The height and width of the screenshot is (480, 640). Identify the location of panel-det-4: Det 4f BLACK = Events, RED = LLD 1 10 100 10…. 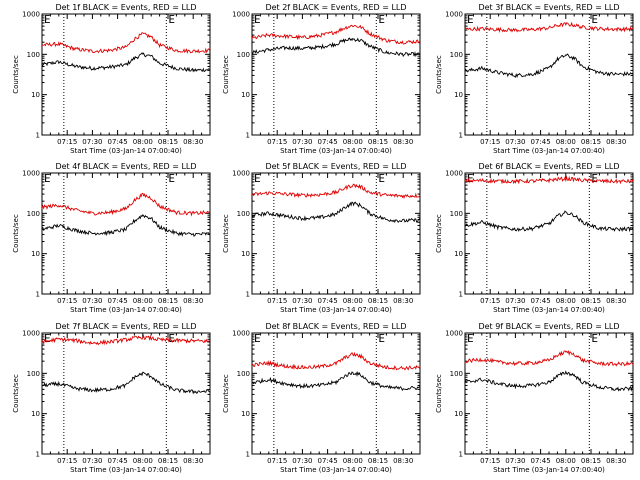
(111, 238).